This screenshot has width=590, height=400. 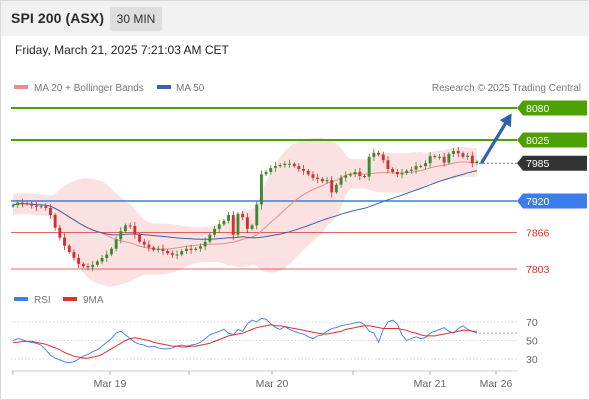 What do you see at coordinates (538, 164) in the screenshot?
I see `level-tag-text-7985: 7985` at bounding box center [538, 164].